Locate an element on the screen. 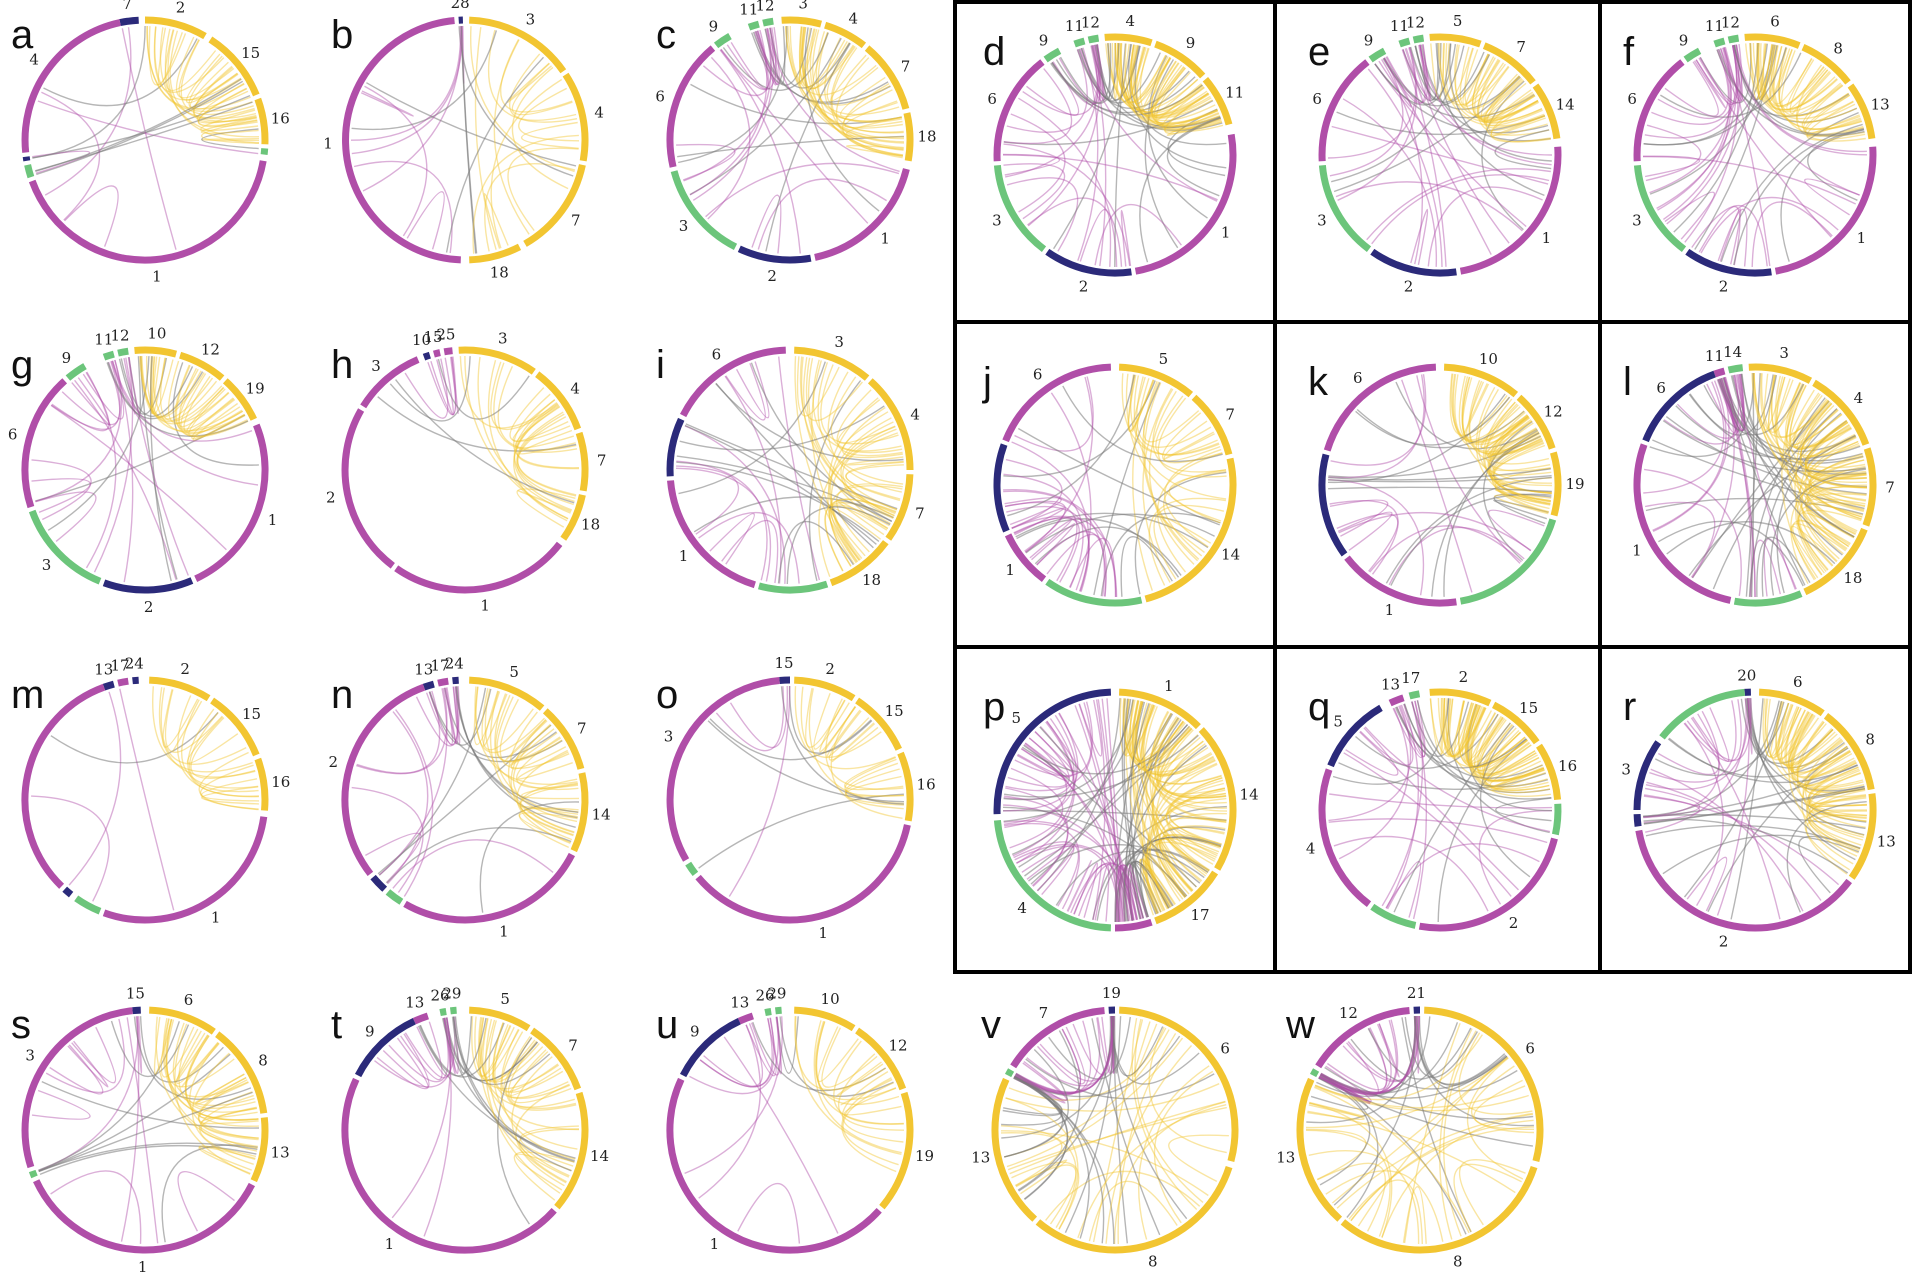  segment-label: 6 is located at coordinates (1798, 682).